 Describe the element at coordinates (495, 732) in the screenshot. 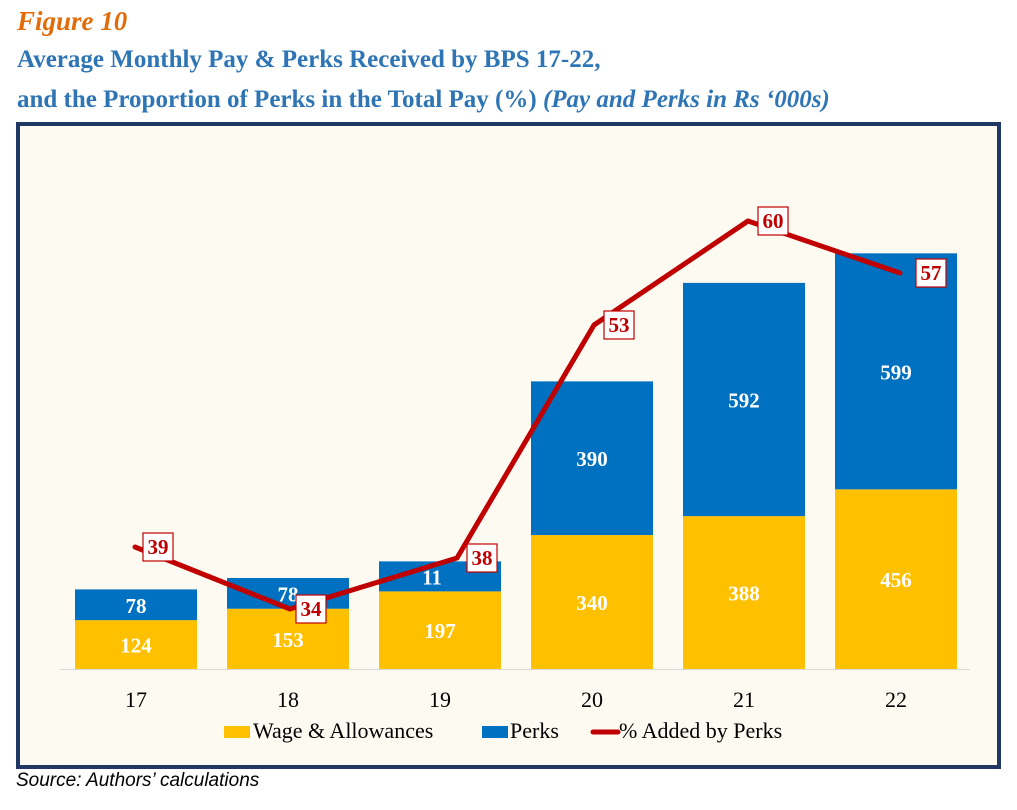

I see `legend-swatch-perks` at that location.